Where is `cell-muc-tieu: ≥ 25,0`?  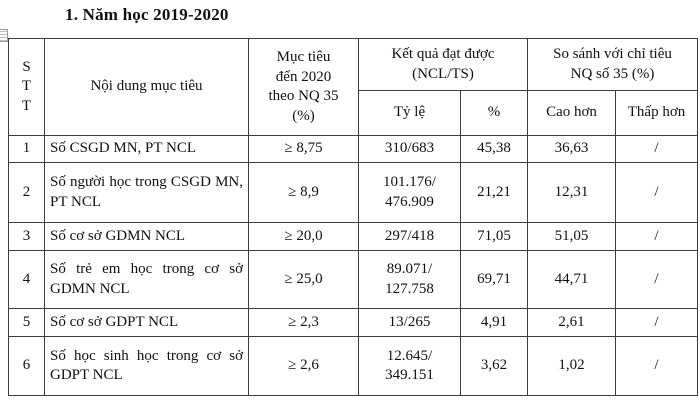 cell-muc-tieu: ≥ 25,0 is located at coordinates (303, 279).